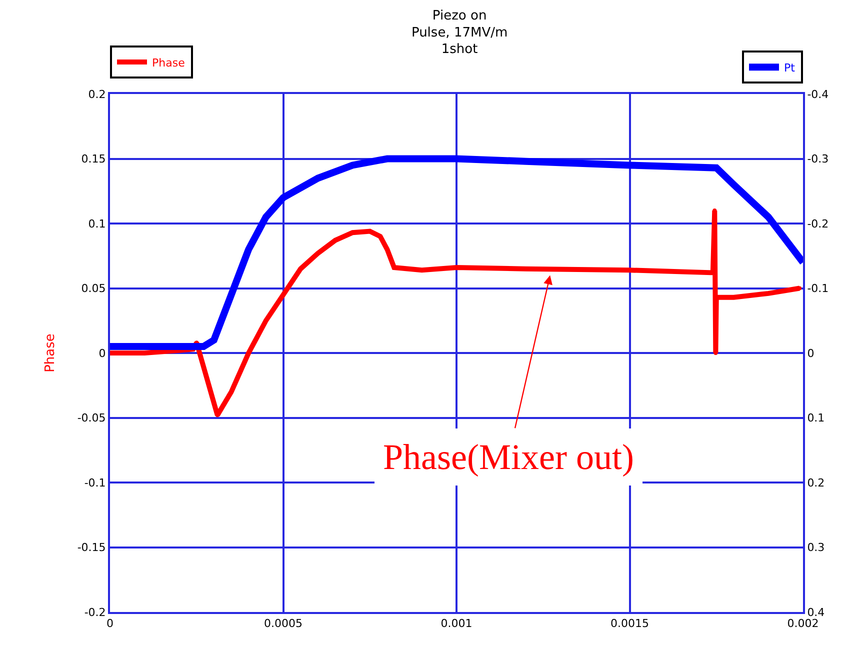 The width and height of the screenshot is (859, 645). I want to click on y2-tick-label: -0.4, so click(818, 94).